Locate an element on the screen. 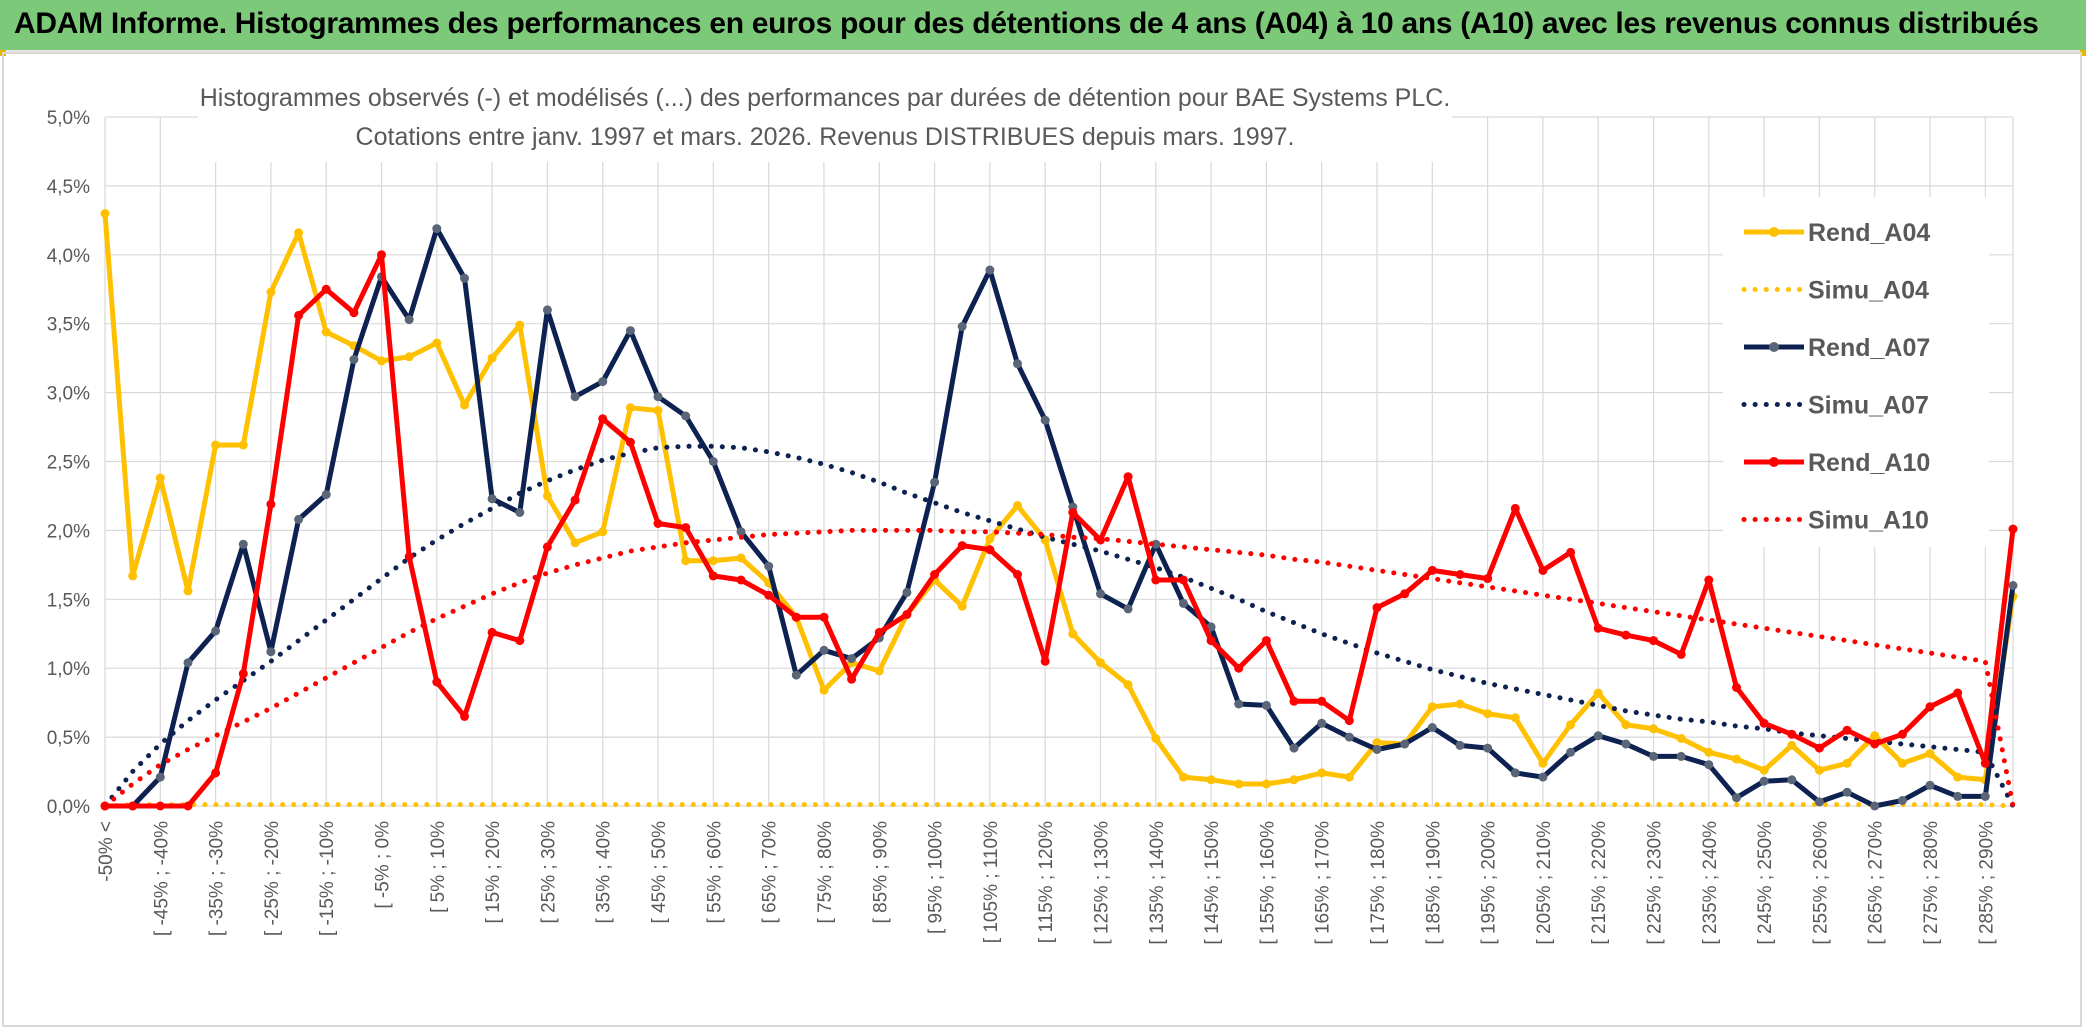  y-tick-label: 0,0% is located at coordinates (68, 807).